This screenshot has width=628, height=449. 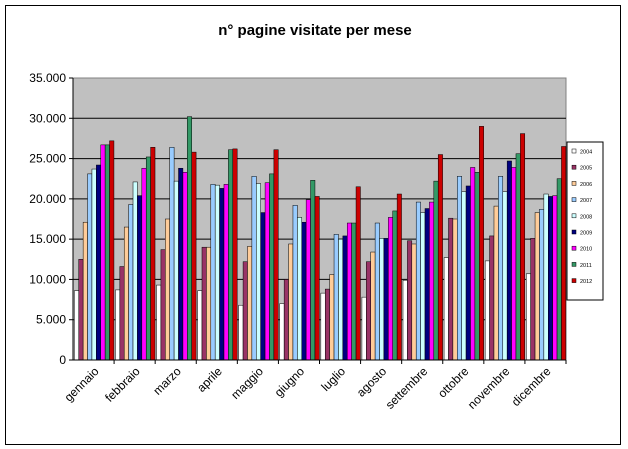 I want to click on bar-2004-agosto, so click(x=364, y=328).